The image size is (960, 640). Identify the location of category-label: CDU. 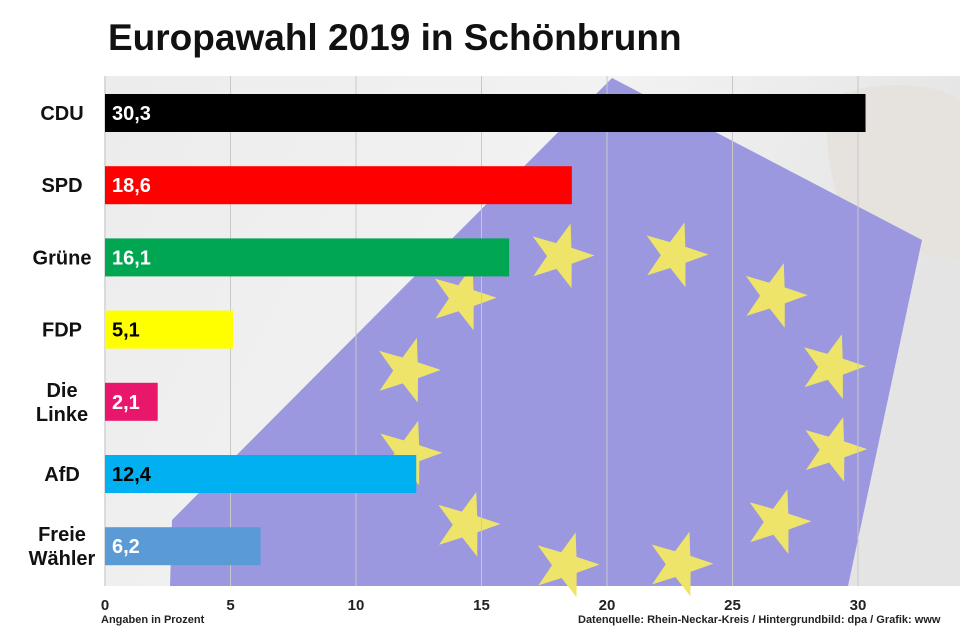
(61, 114).